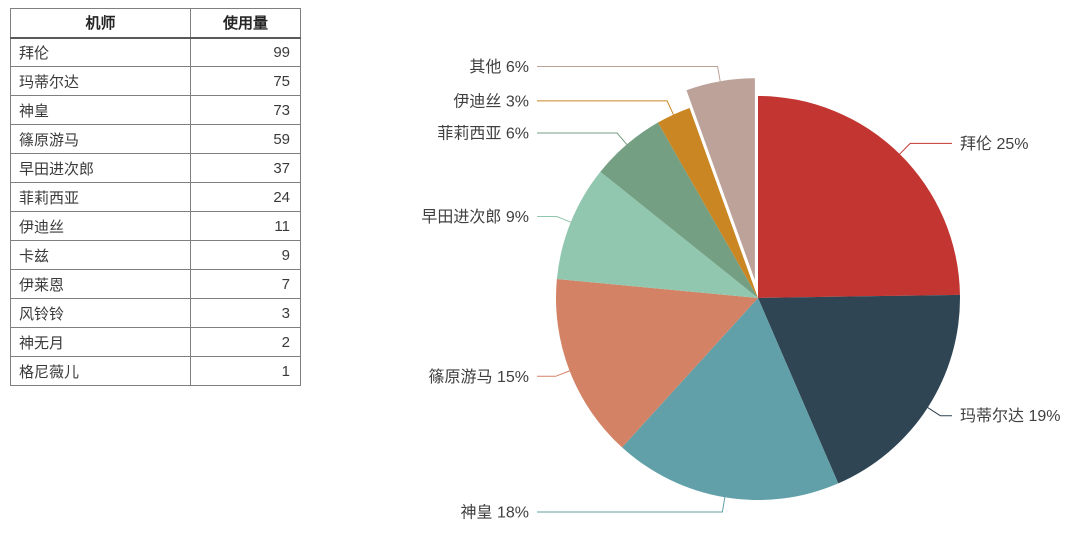 This screenshot has height=554, width=1080. Describe the element at coordinates (245, 371) in the screenshot. I see `usage-value-cell: 1` at that location.